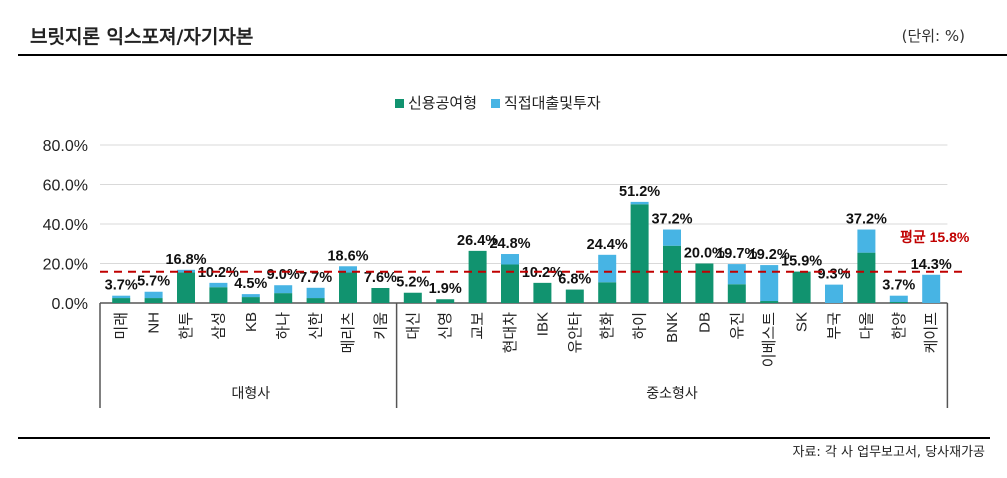  What do you see at coordinates (607, 326) in the screenshot?
I see `x-tick-label: 한화` at bounding box center [607, 326].